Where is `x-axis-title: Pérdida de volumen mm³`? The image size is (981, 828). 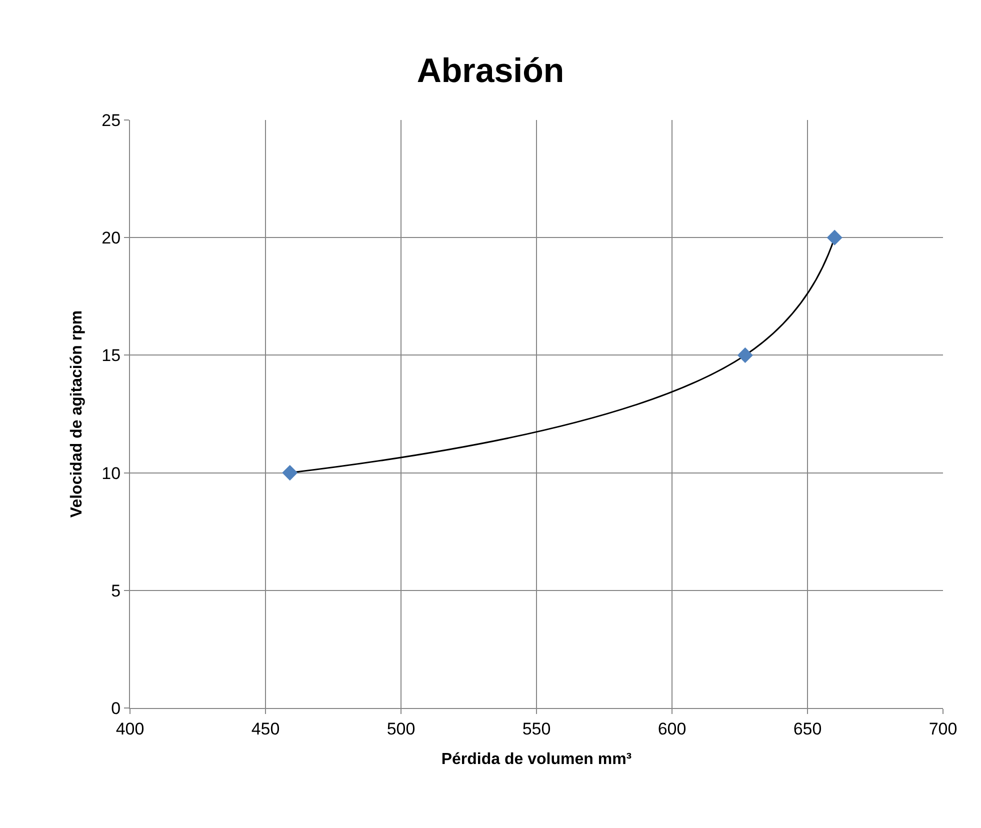 x-axis-title: Pérdida de volumen mm³ is located at coordinates (536, 759).